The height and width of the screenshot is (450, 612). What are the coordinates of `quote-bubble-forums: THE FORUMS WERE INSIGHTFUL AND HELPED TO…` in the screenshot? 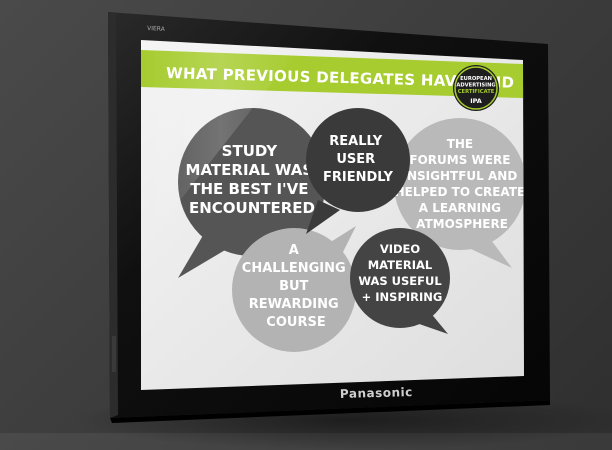 It's located at (462, 193).